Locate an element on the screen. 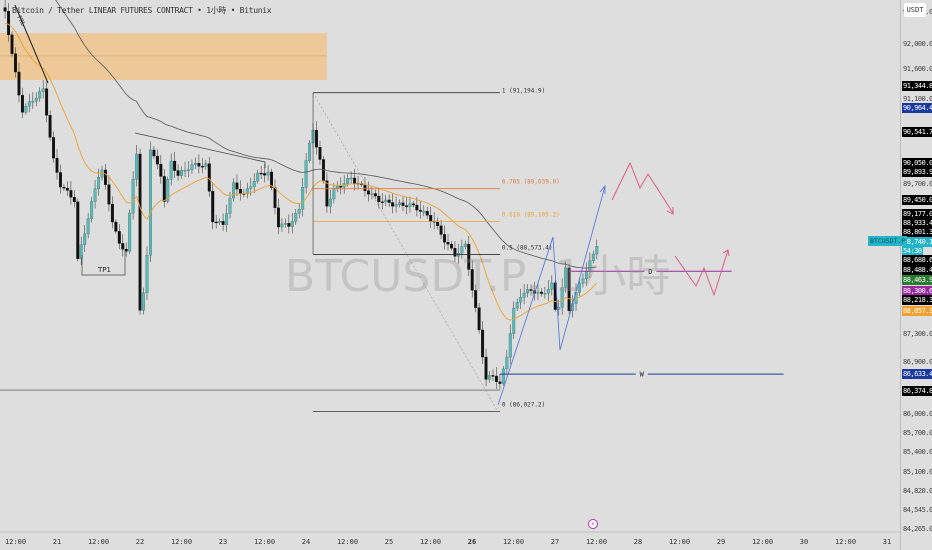 The image size is (932, 550). fib-level-label: 0 (86,027.2) is located at coordinates (523, 405).